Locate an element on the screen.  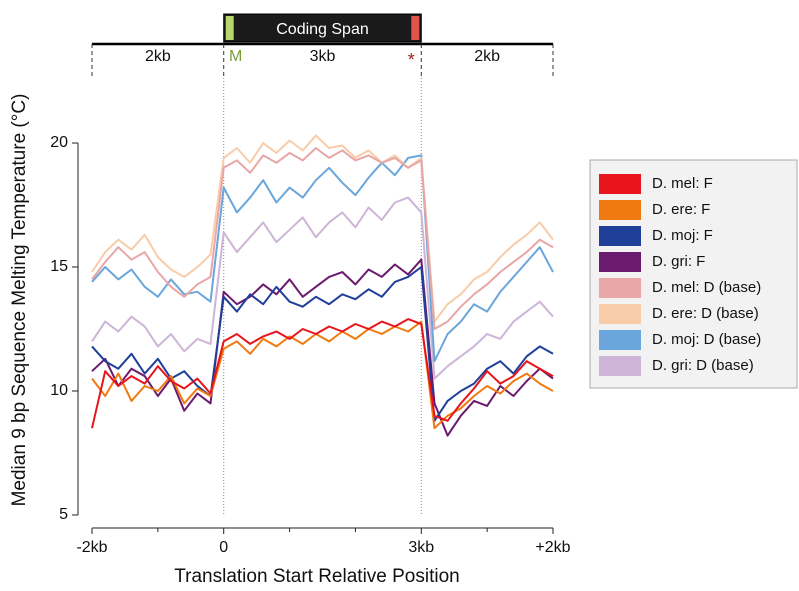
y-tick-label: 5 is located at coordinates (63, 514).